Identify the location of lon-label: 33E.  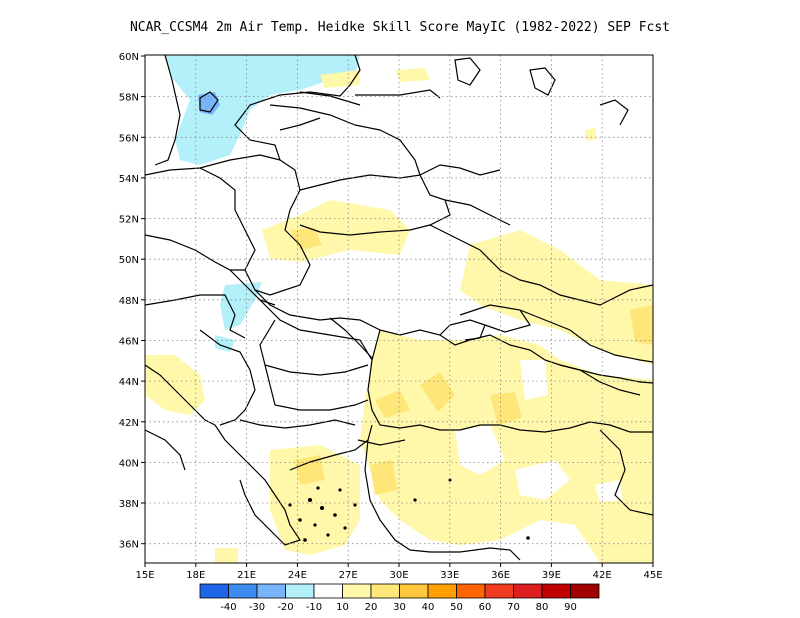
(449, 575).